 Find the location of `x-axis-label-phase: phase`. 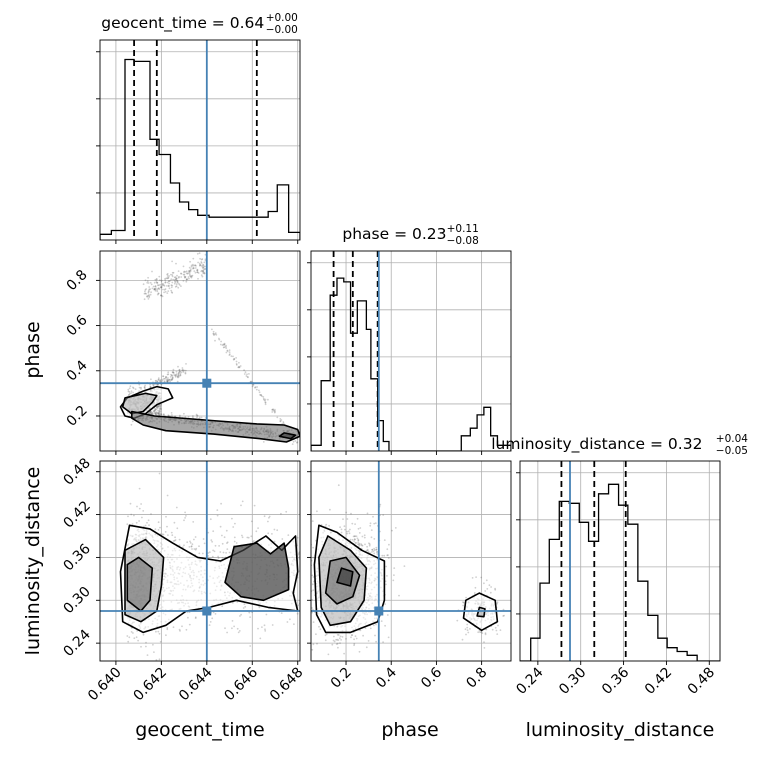

x-axis-label-phase: phase is located at coordinates (409, 730).